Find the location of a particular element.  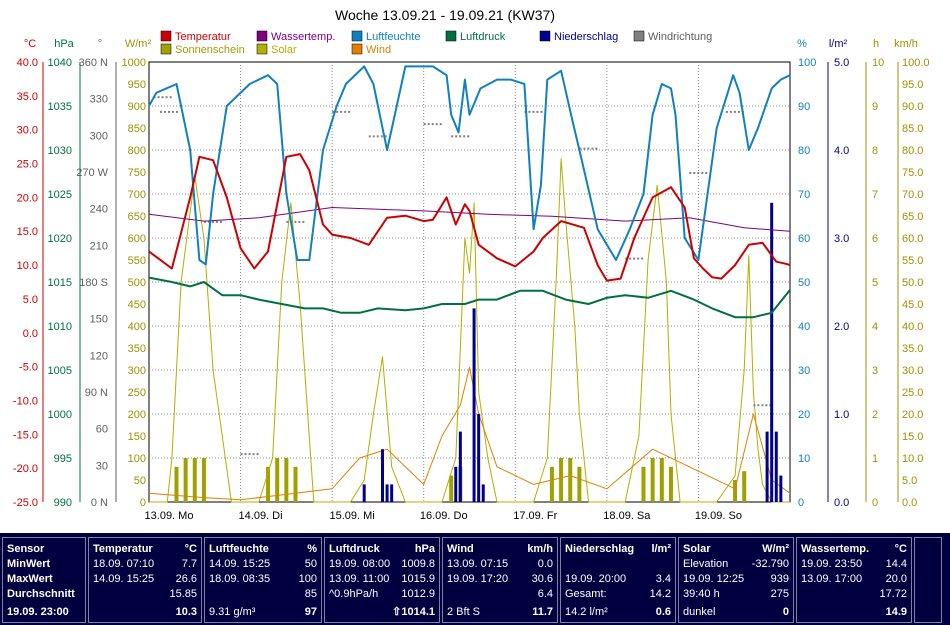

hum-min-time: 14.09. 15:25 is located at coordinates (240, 564).